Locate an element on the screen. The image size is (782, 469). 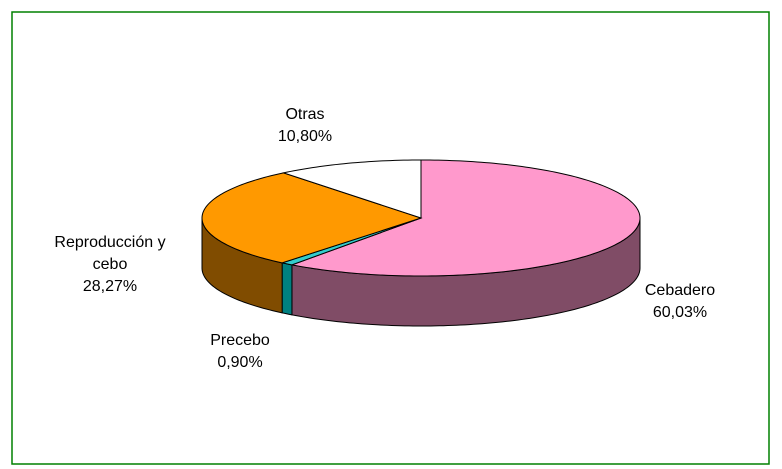
data-label: Reproducción y cebo 28,27% is located at coordinates (110, 265).